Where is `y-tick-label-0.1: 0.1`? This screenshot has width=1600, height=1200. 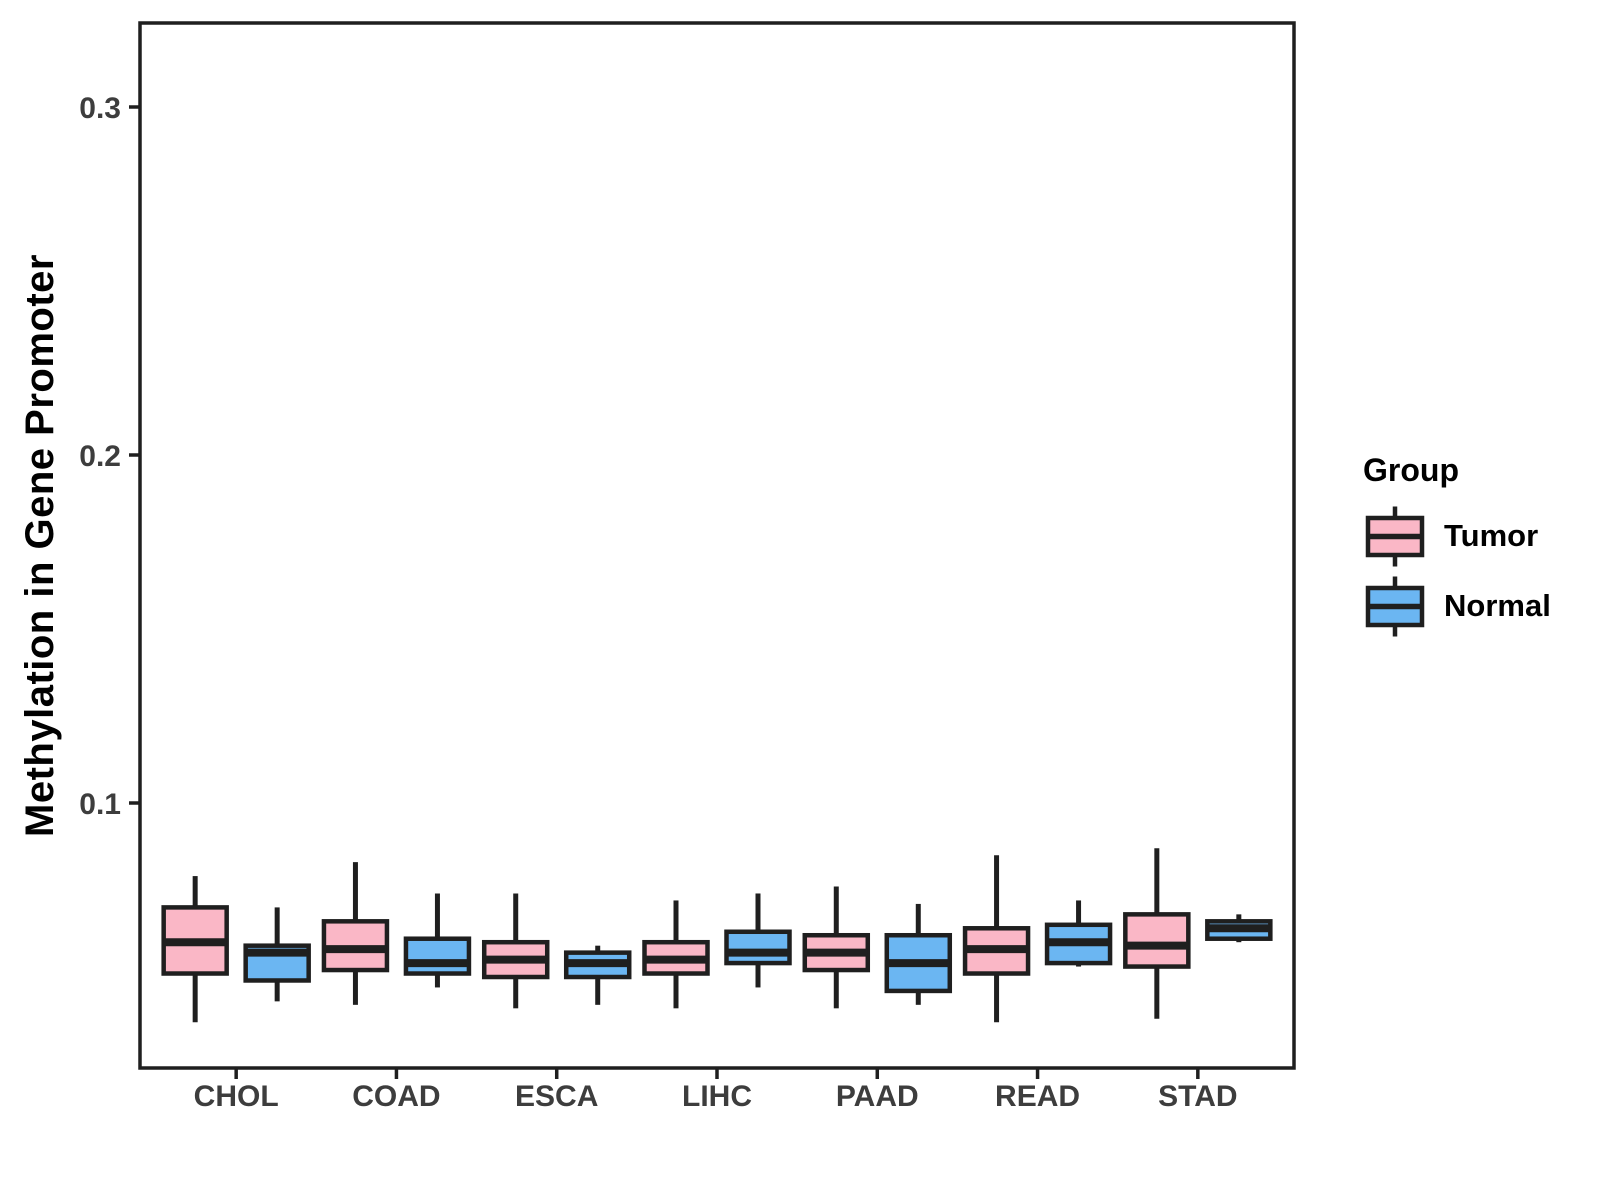
y-tick-label-0.1: 0.1 is located at coordinates (100, 804).